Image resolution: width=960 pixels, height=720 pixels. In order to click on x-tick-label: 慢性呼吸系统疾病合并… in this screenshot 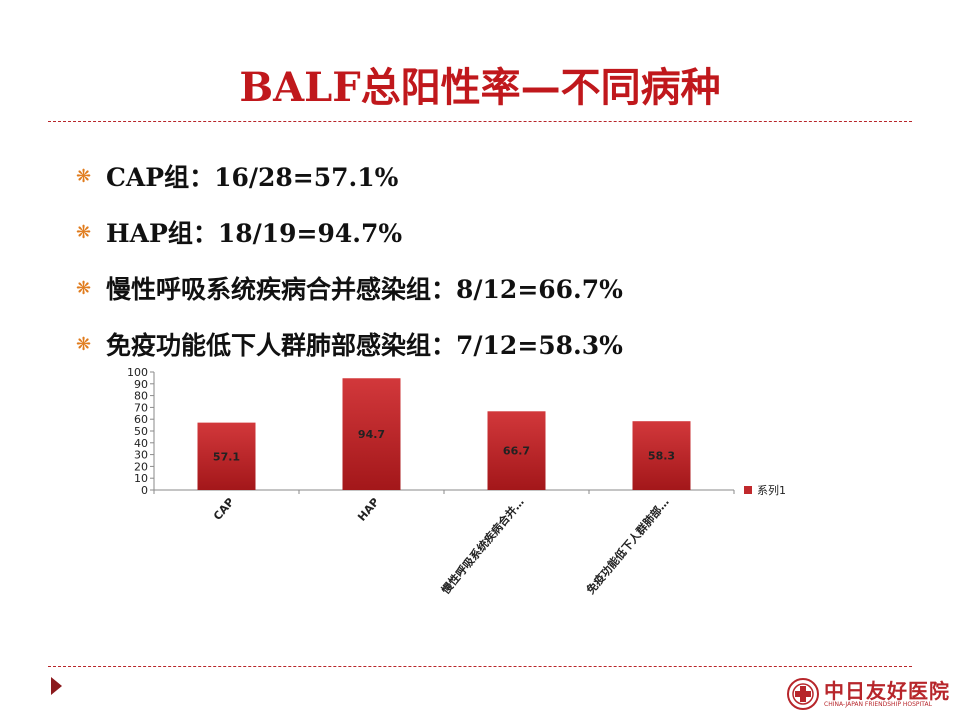, I will do `click(482, 546)`.